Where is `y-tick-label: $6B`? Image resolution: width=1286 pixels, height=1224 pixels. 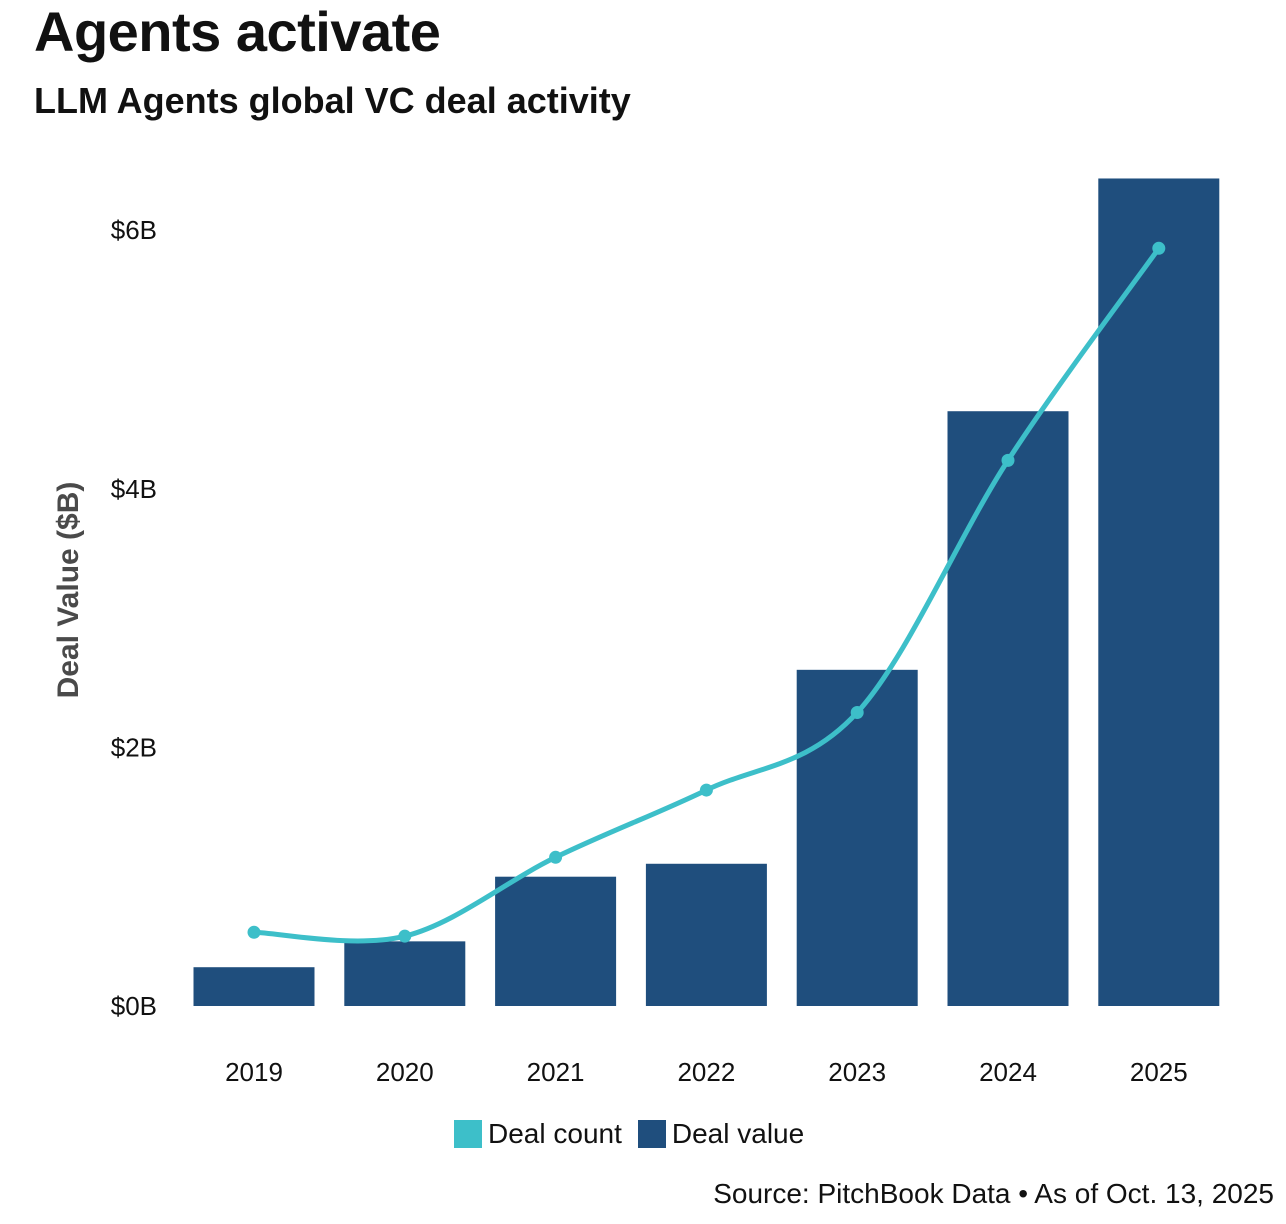 y-tick-label: $6B is located at coordinates (134, 230).